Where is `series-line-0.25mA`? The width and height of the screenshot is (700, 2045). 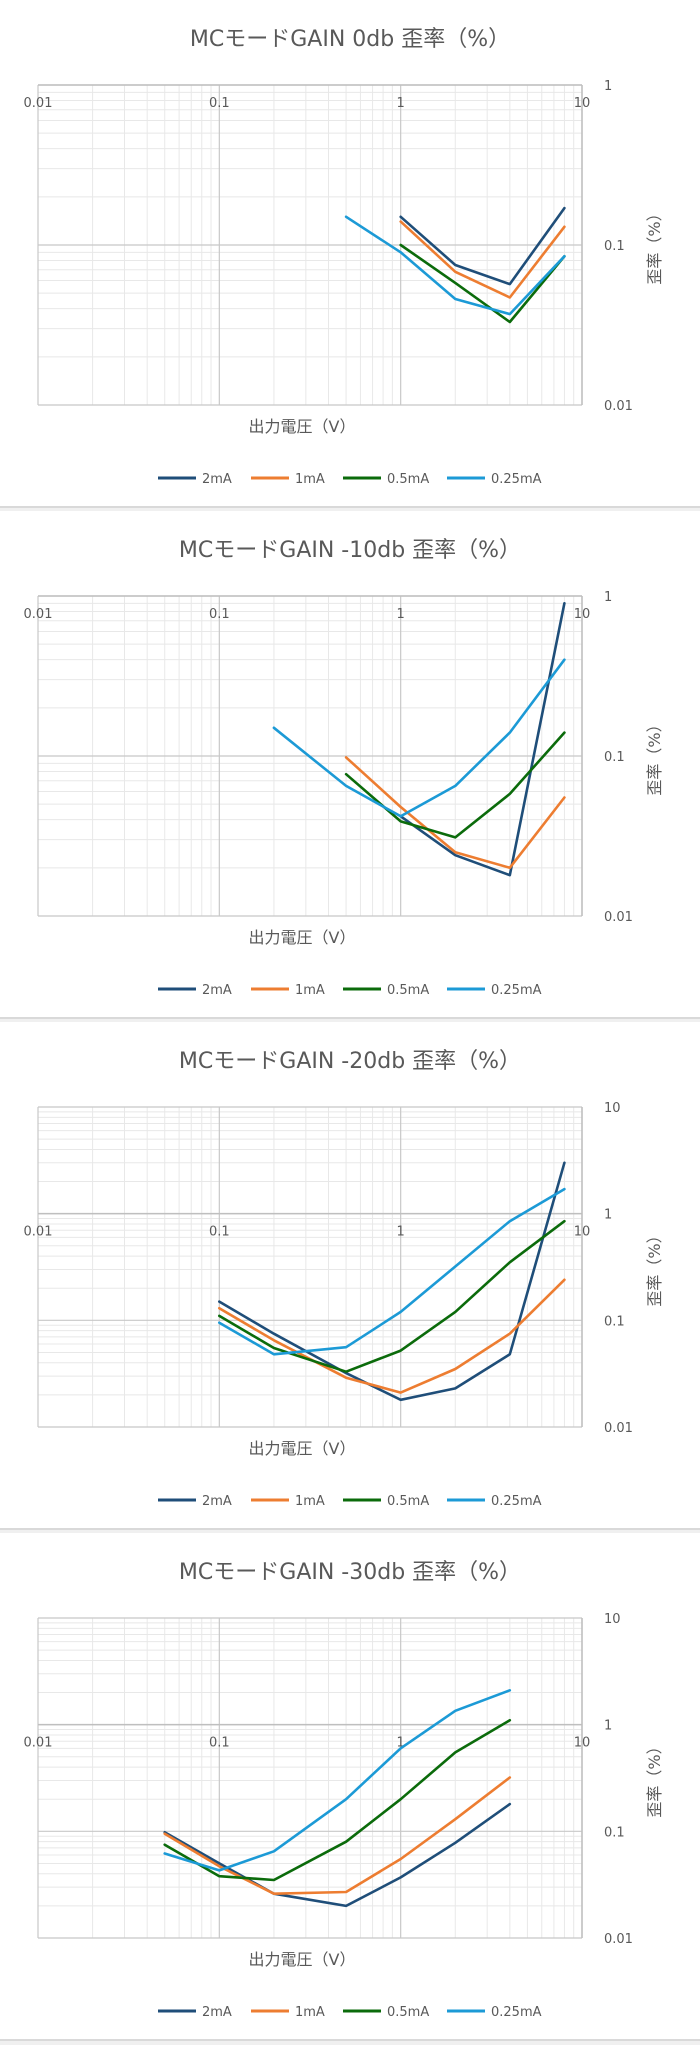 series-line-0.25mA is located at coordinates (419, 738).